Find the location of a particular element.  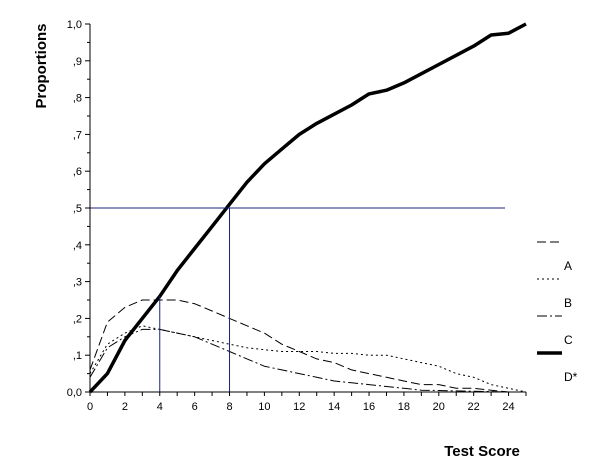

x-tick-label: 18 is located at coordinates (404, 407).